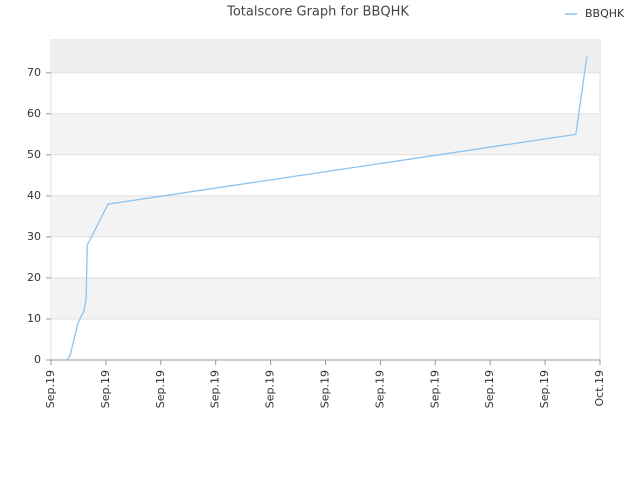 The width and height of the screenshot is (640, 480). Describe the element at coordinates (34, 154) in the screenshot. I see `y-tick-label: 50` at that location.